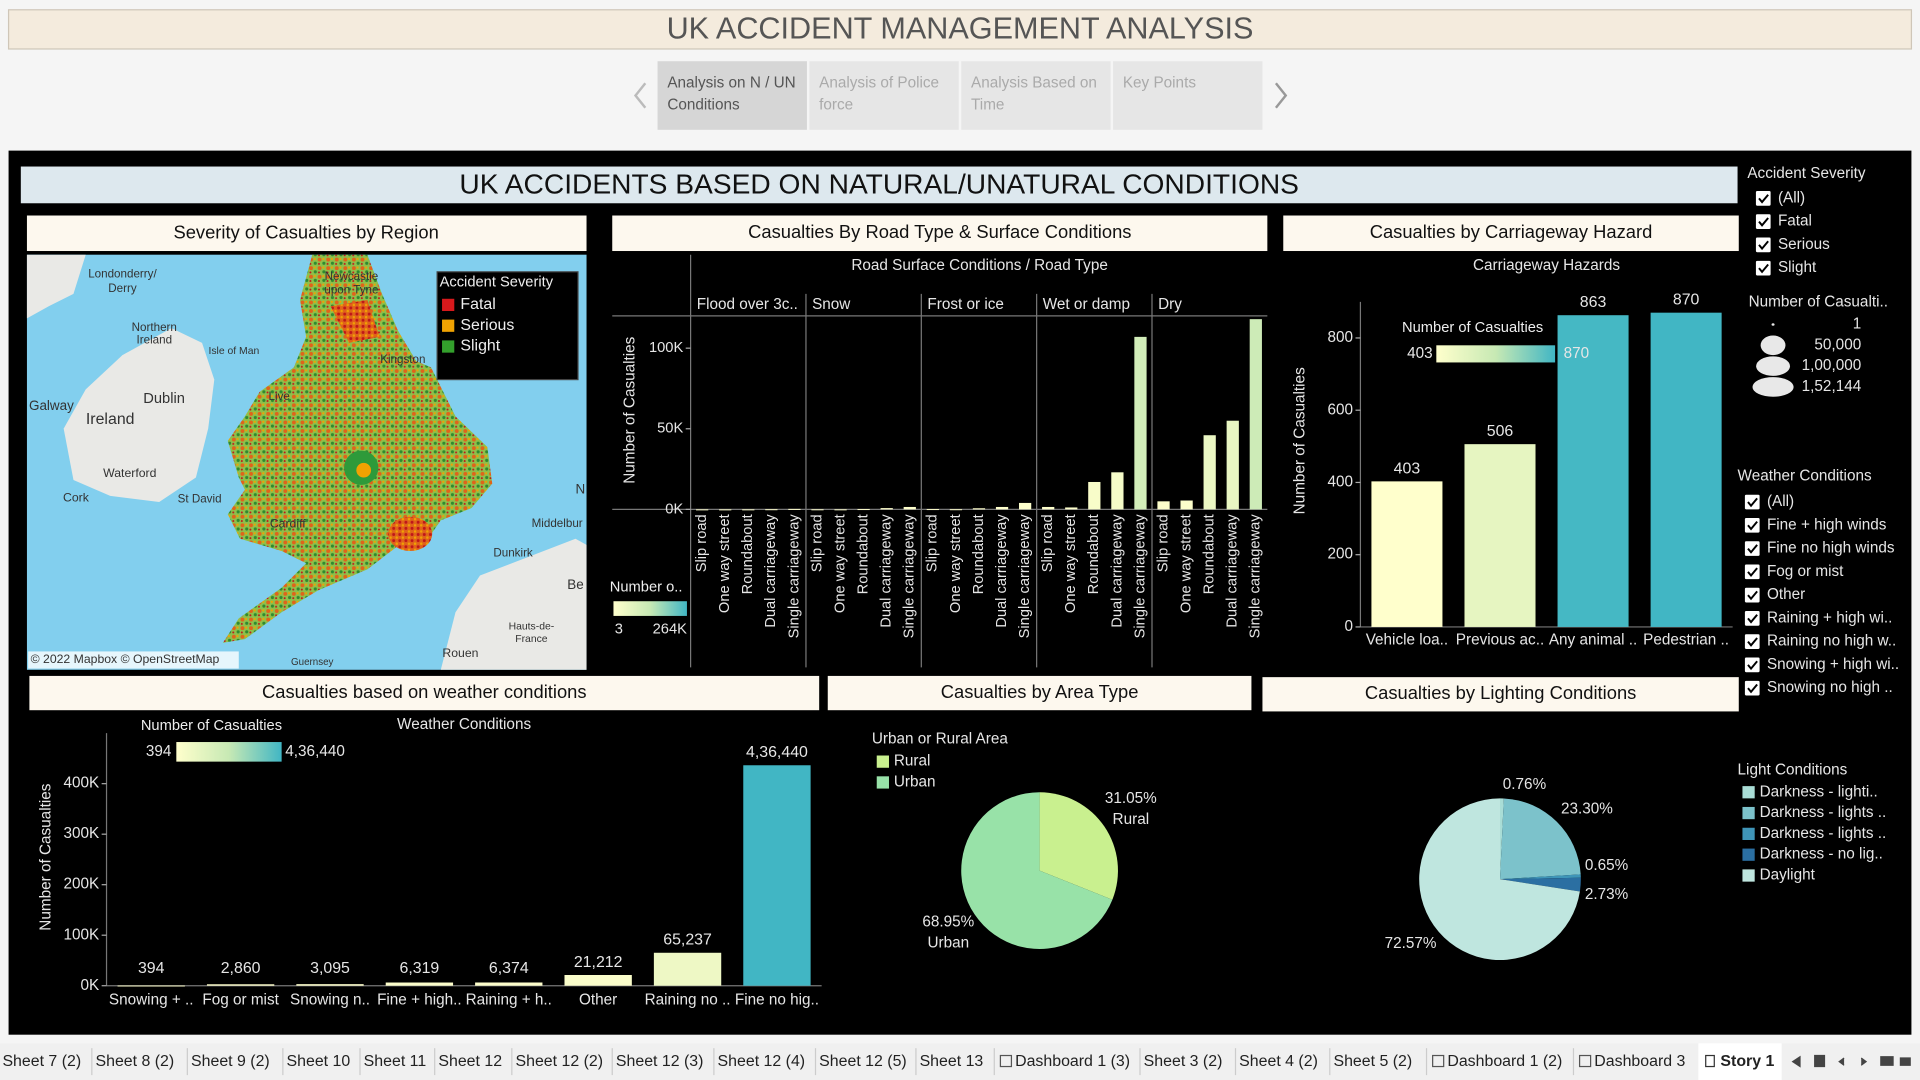 The image size is (1920, 1080). What do you see at coordinates (1805, 571) in the screenshot?
I see `filter-option: Fog or mist` at bounding box center [1805, 571].